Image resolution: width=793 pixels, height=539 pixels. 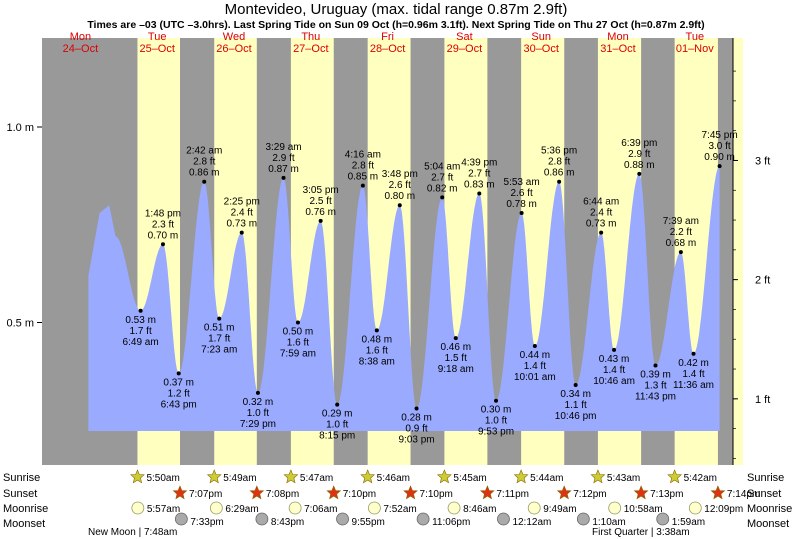 What do you see at coordinates (416, 418) in the screenshot?
I see `tide-label: 0.28 m` at bounding box center [416, 418].